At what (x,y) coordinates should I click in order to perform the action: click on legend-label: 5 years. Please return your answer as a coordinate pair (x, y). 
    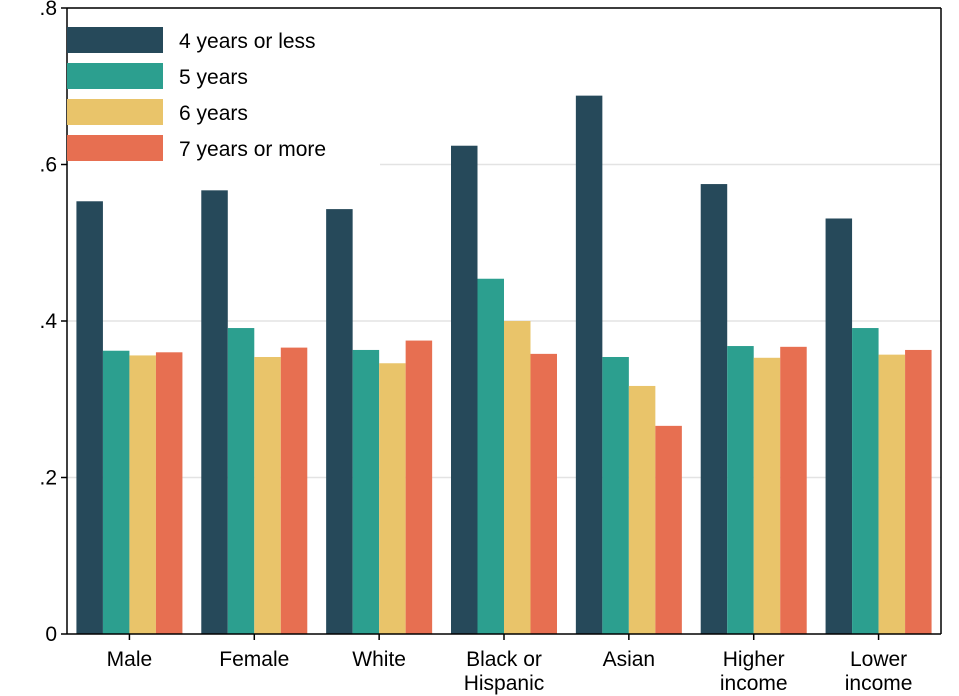
    Looking at the image, I should click on (213, 77).